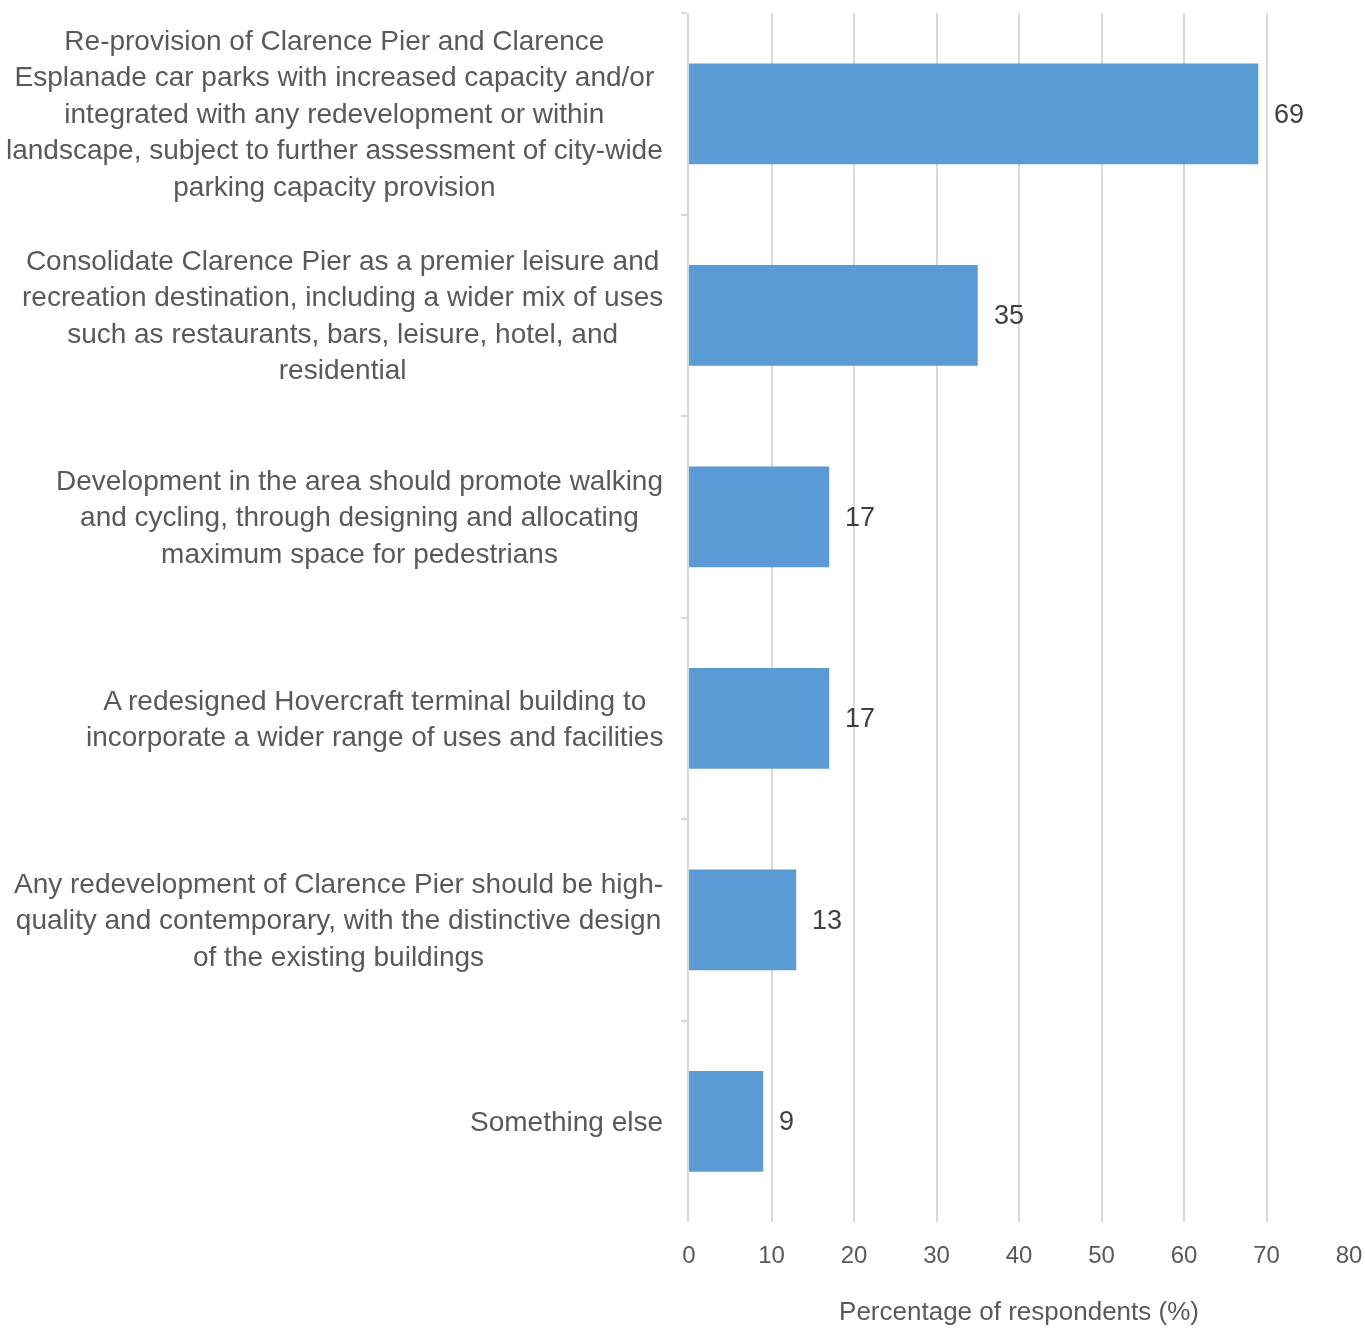  Describe the element at coordinates (1009, 315) in the screenshot. I see `data-label: 35` at that location.